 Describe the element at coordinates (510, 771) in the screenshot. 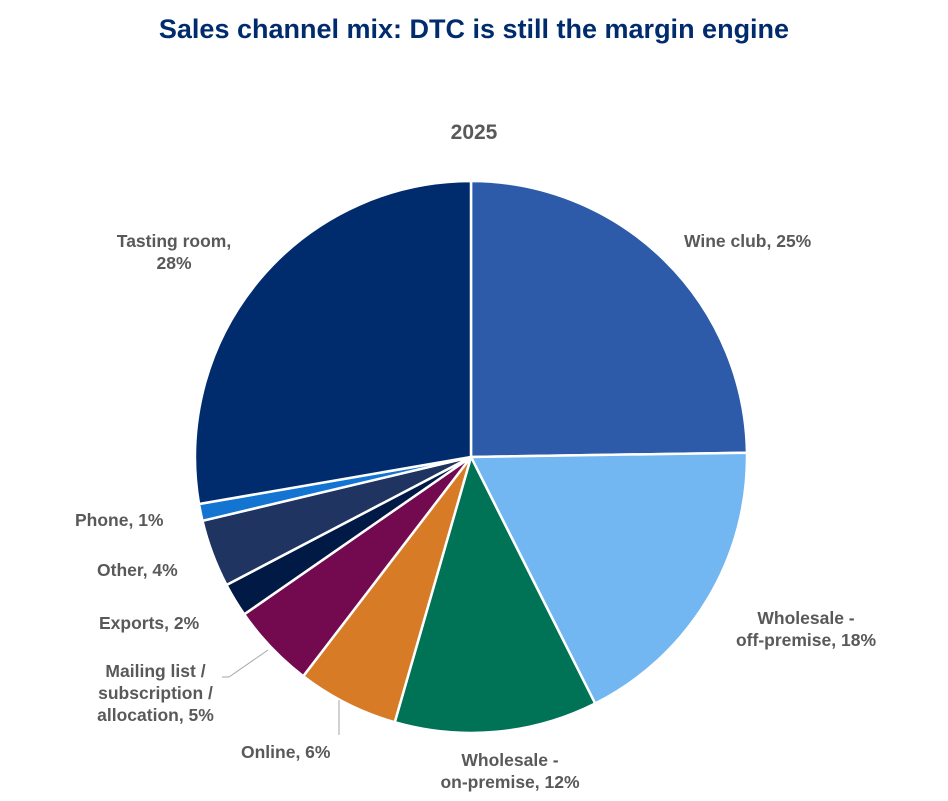

I see `data-label-wholesale-on-premise: Wholesale - on-premise, 12%` at that location.